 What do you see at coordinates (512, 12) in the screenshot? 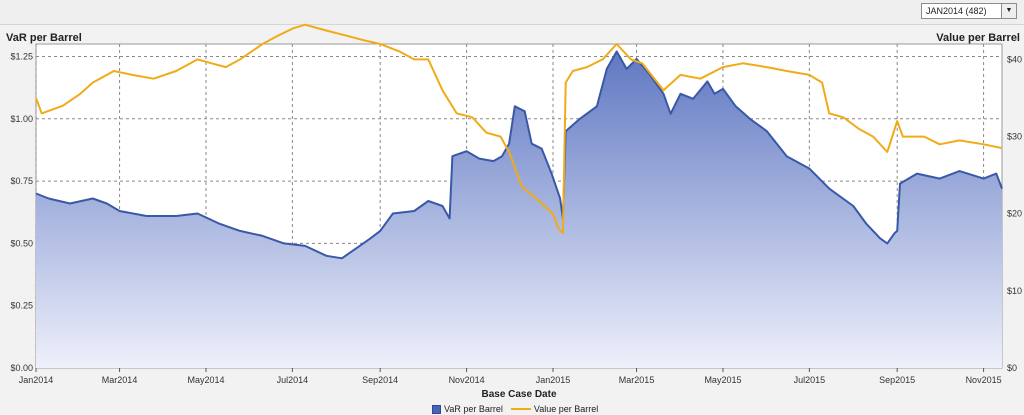
I see `toolbar` at bounding box center [512, 12].